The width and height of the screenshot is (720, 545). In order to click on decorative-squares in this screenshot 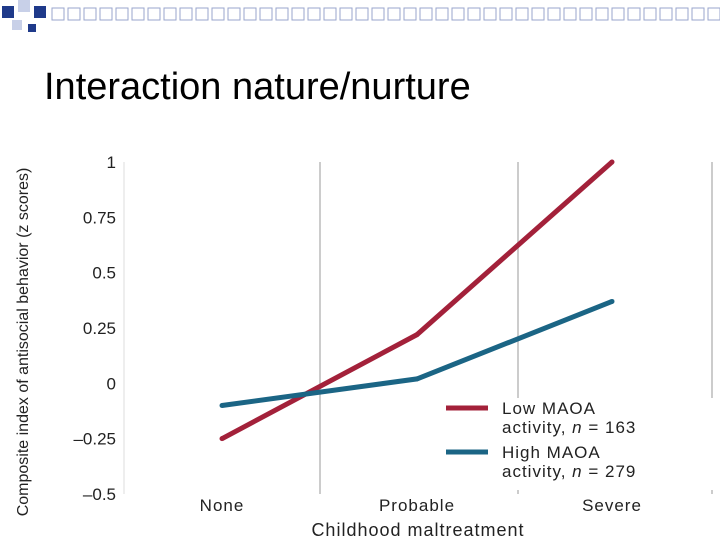, I will do `click(361, 16)`.